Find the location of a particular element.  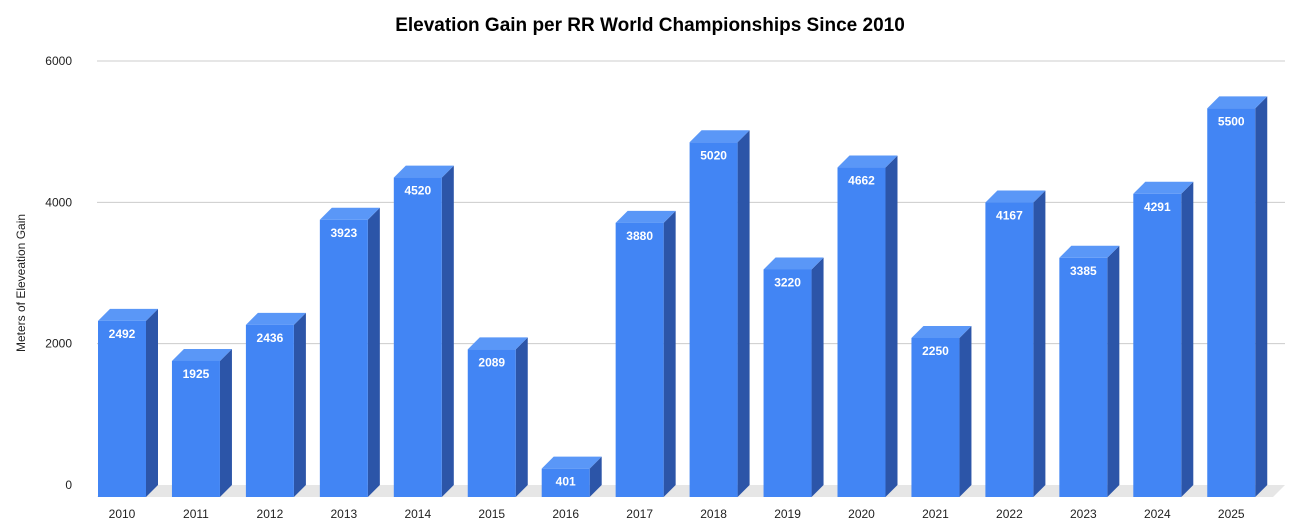

bar-group: 3220 is located at coordinates (793, 377).